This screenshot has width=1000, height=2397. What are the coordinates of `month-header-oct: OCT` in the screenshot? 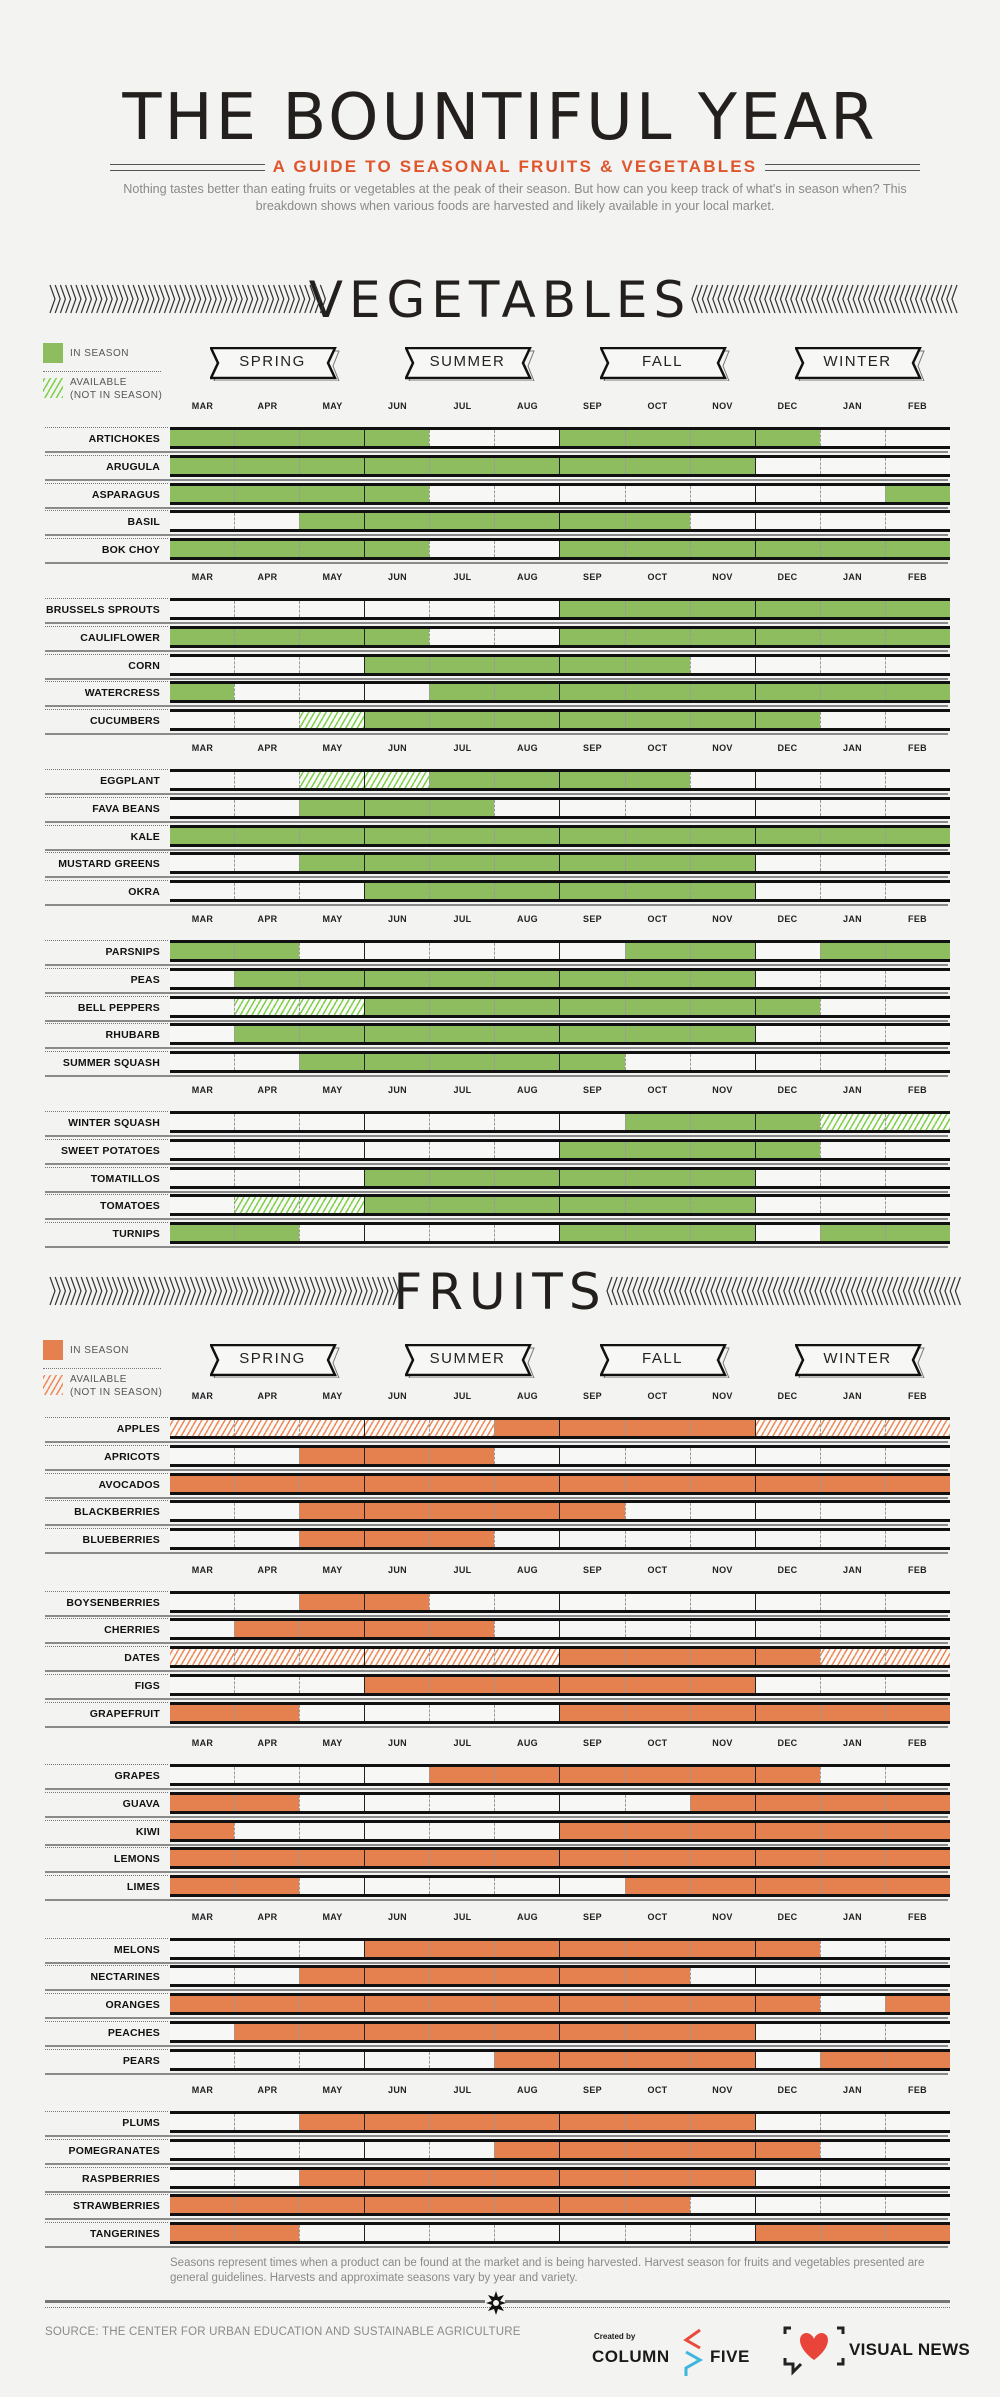 It's located at (657, 1569).